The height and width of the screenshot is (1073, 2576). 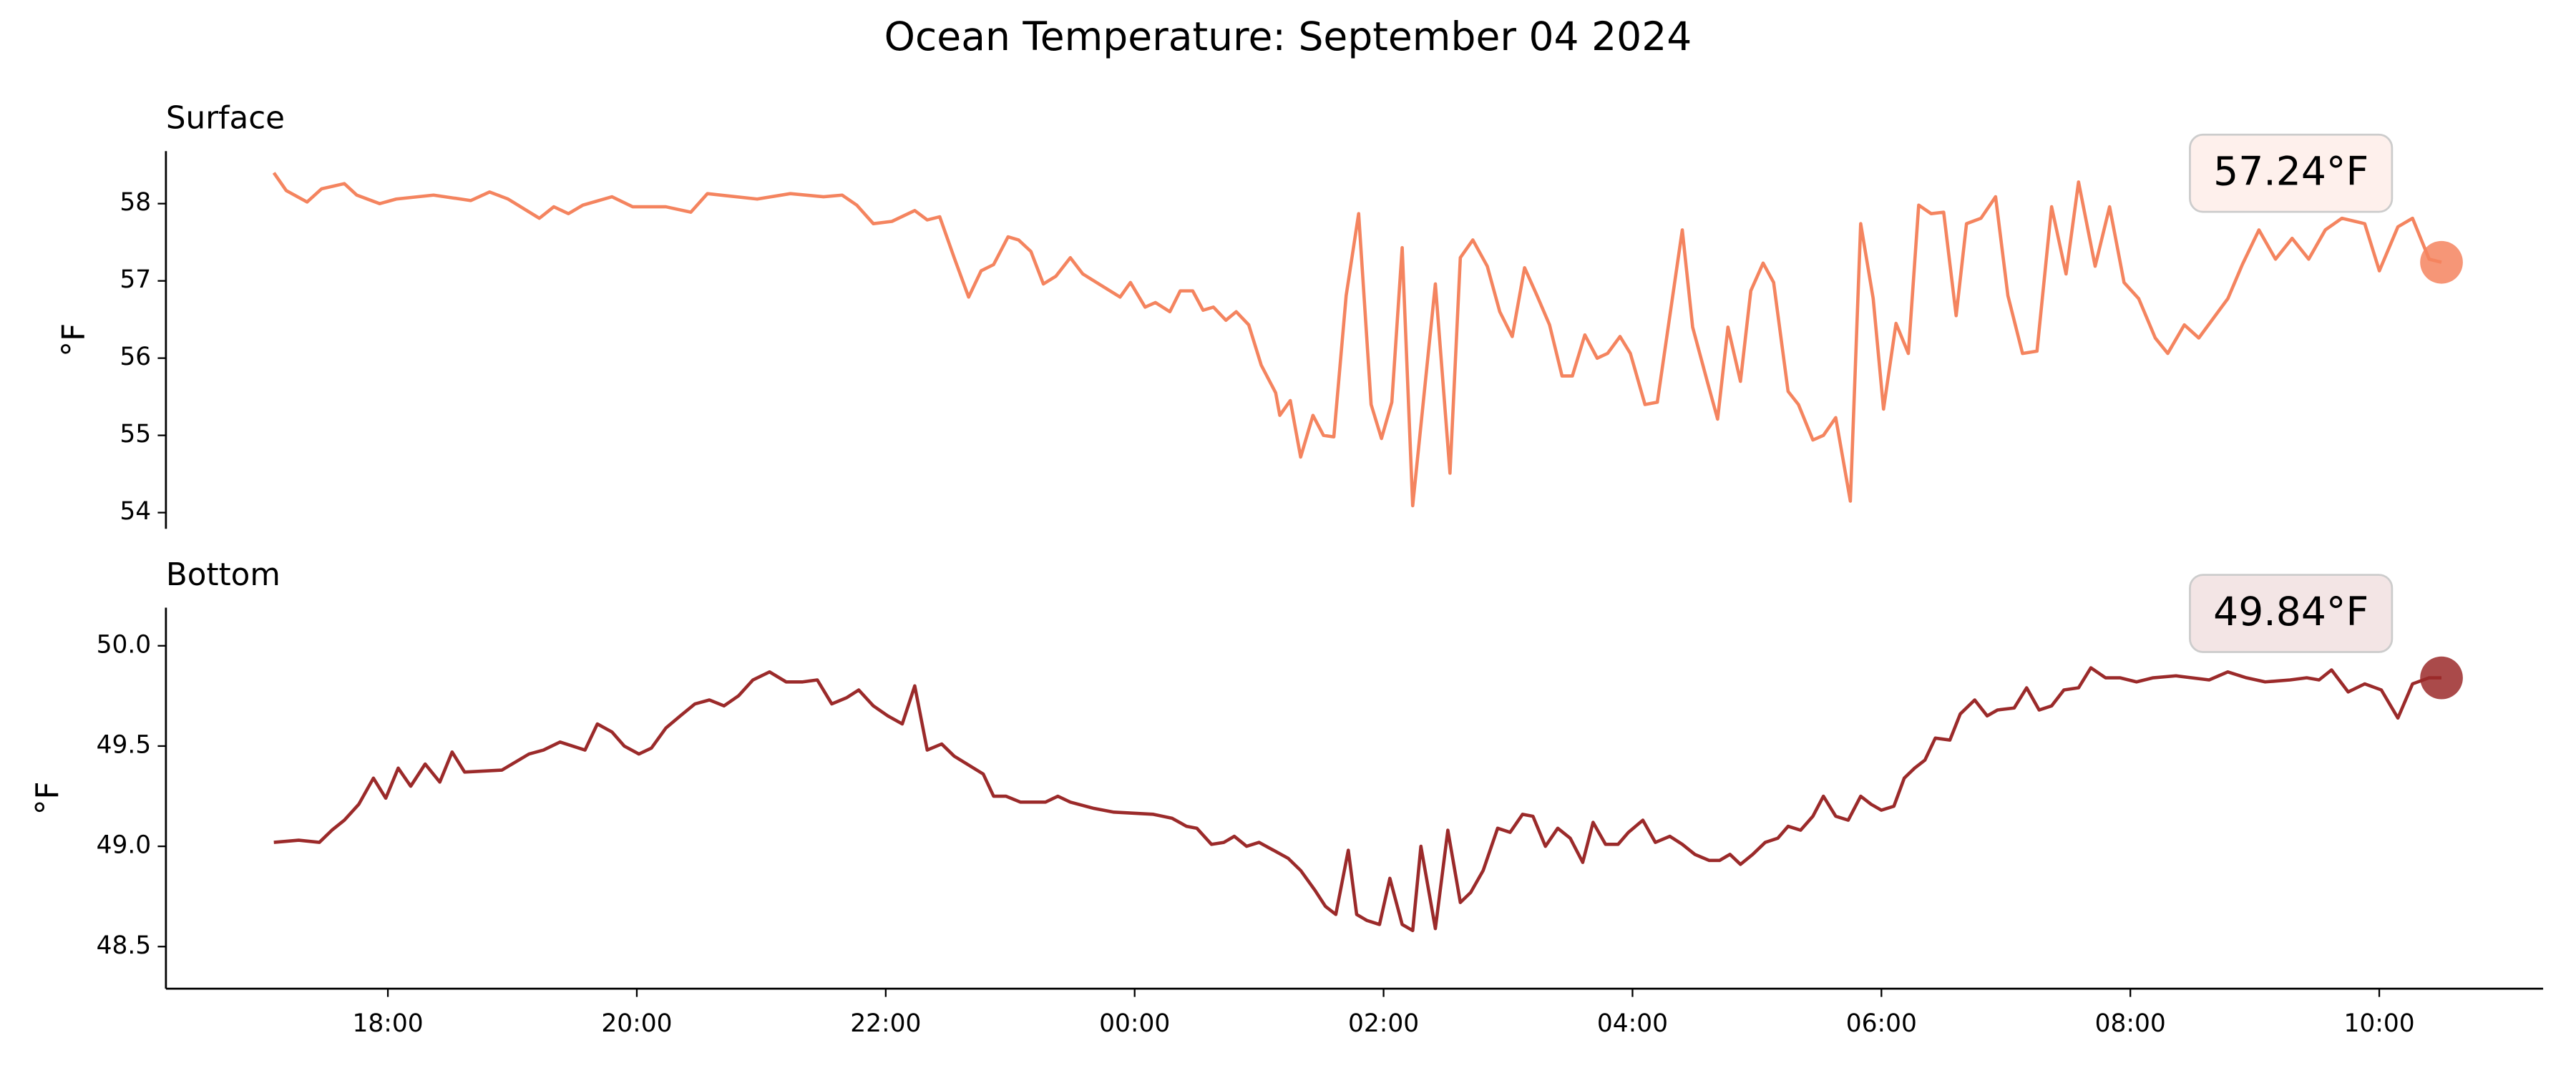 What do you see at coordinates (1632, 1024) in the screenshot?
I see `x-tick-label: 04:00` at bounding box center [1632, 1024].